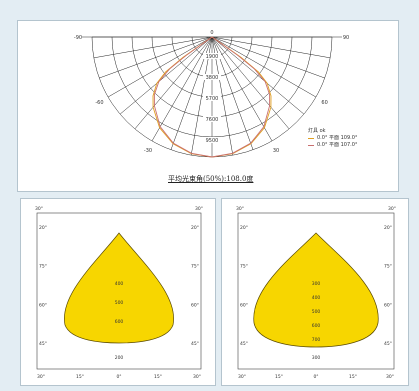  What do you see at coordinates (211, 179) in the screenshot?
I see `beam-angle-caption: 平均光束角(50%):108.0度` at bounding box center [211, 179].